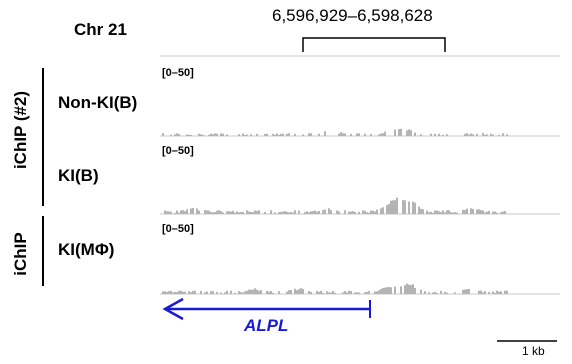 Image resolution: width=572 pixels, height=364 pixels. What do you see at coordinates (335, 288) in the screenshot?
I see `signal-track-ki-macrophage` at bounding box center [335, 288].